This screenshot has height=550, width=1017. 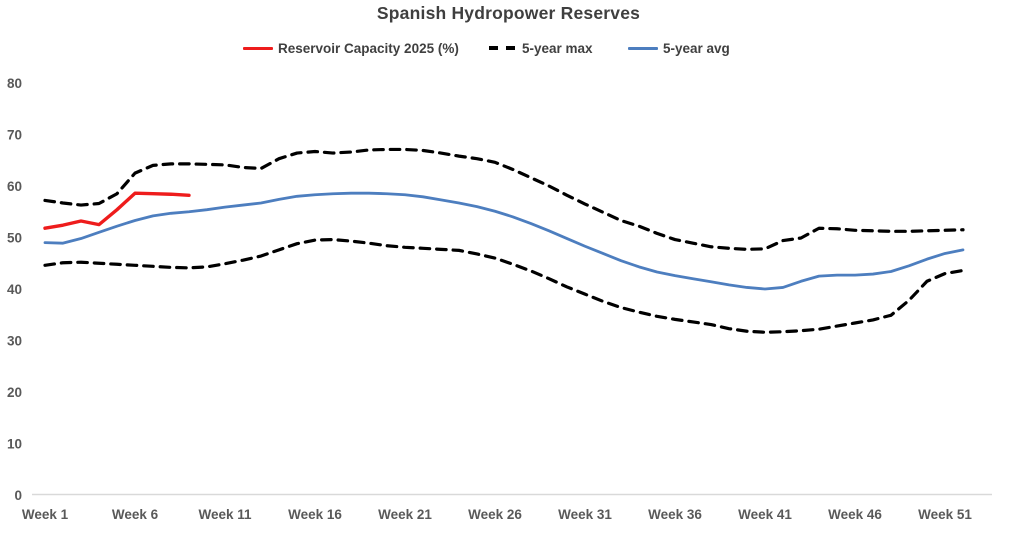 I want to click on series-line-reservoir-capacity-2025, so click(x=117, y=210).